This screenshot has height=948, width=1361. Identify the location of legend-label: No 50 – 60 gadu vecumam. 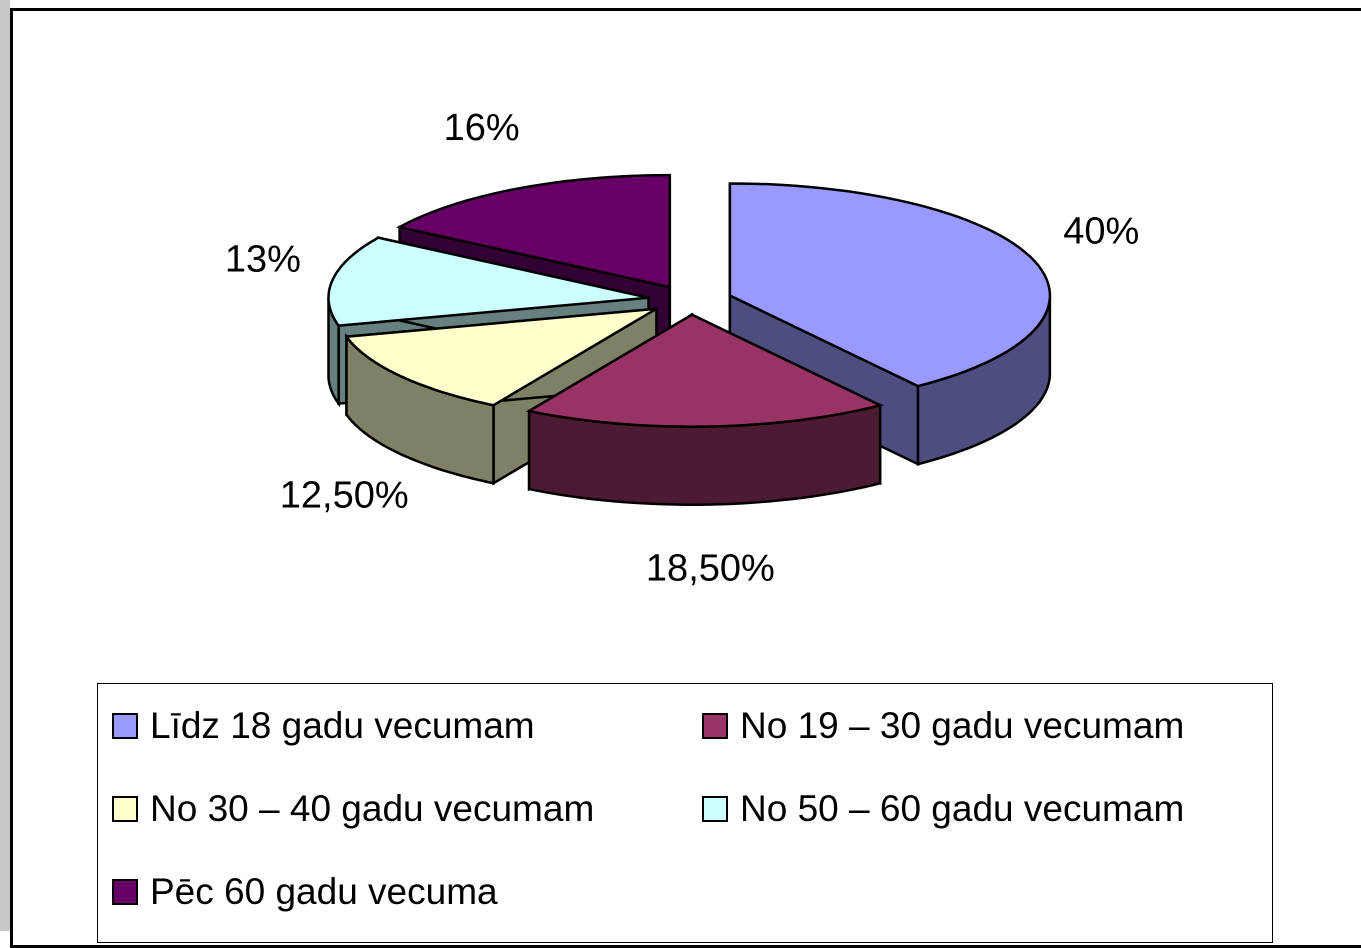
(962, 808).